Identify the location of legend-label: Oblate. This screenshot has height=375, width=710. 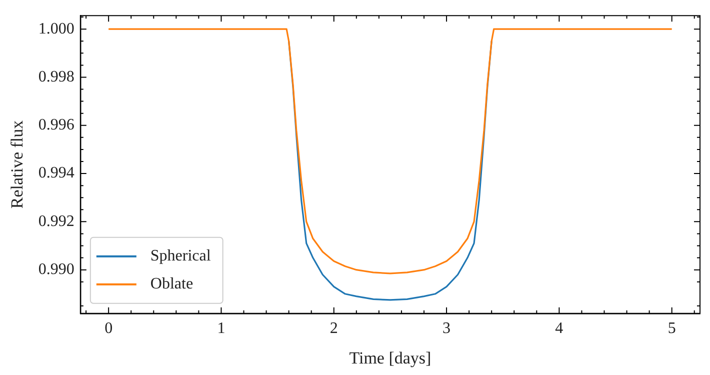
(172, 284).